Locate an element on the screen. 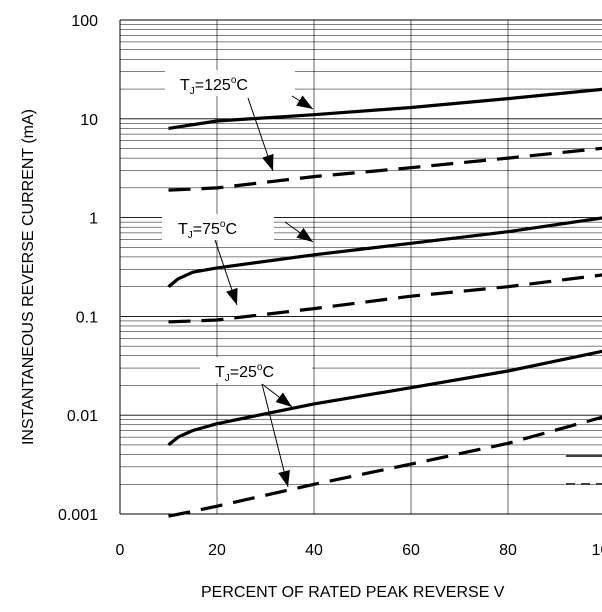 Image resolution: width=602 pixels, height=612 pixels. annotation-25: TJ=25oC is located at coordinates (256, 370).